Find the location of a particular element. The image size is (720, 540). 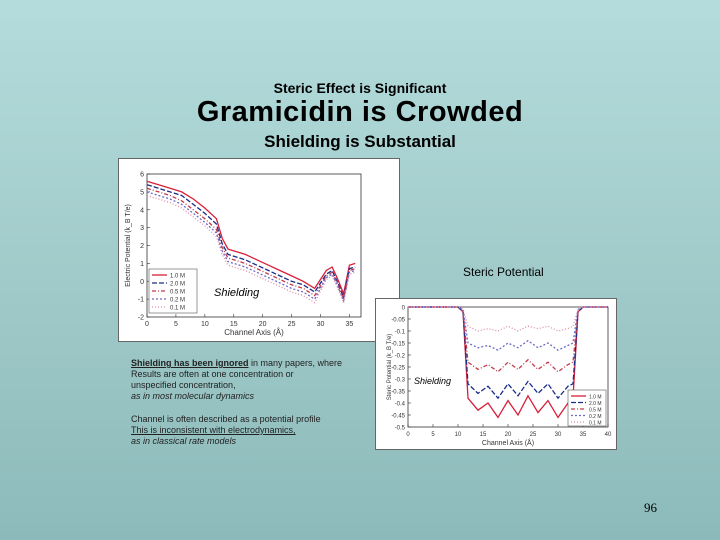

y-tick-label: 3 is located at coordinates (142, 228).